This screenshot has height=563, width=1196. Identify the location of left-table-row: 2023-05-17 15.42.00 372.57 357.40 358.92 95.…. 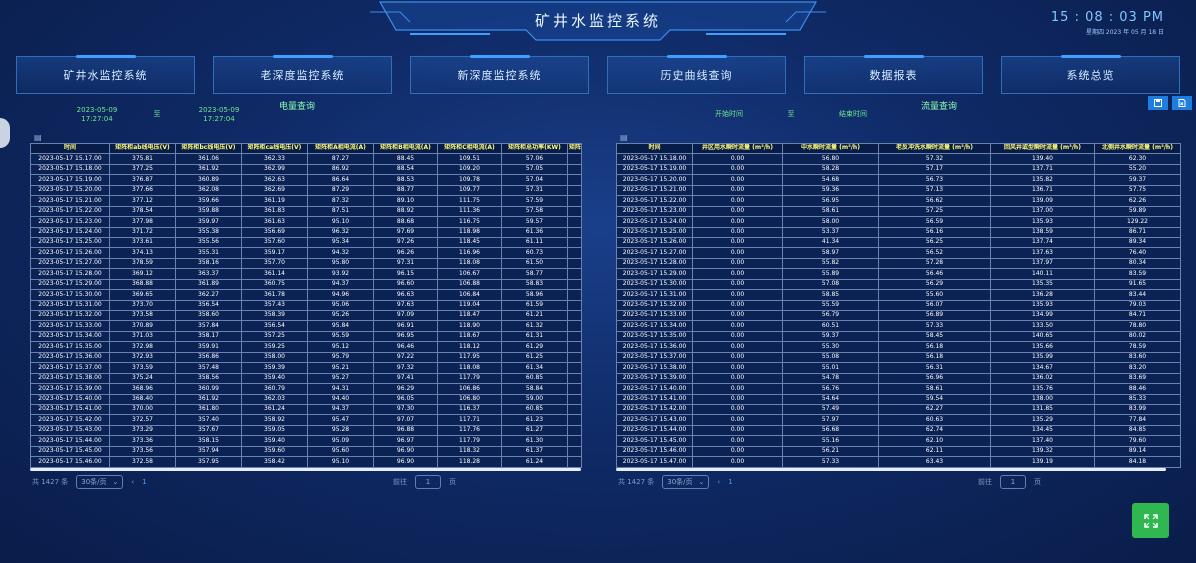
(306, 420).